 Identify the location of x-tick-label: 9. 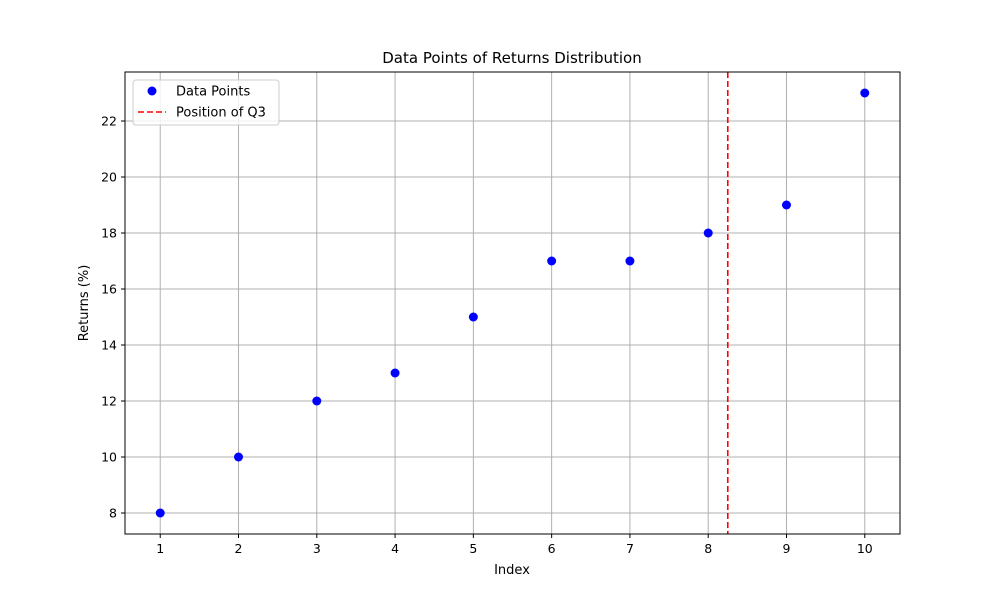
(787, 548).